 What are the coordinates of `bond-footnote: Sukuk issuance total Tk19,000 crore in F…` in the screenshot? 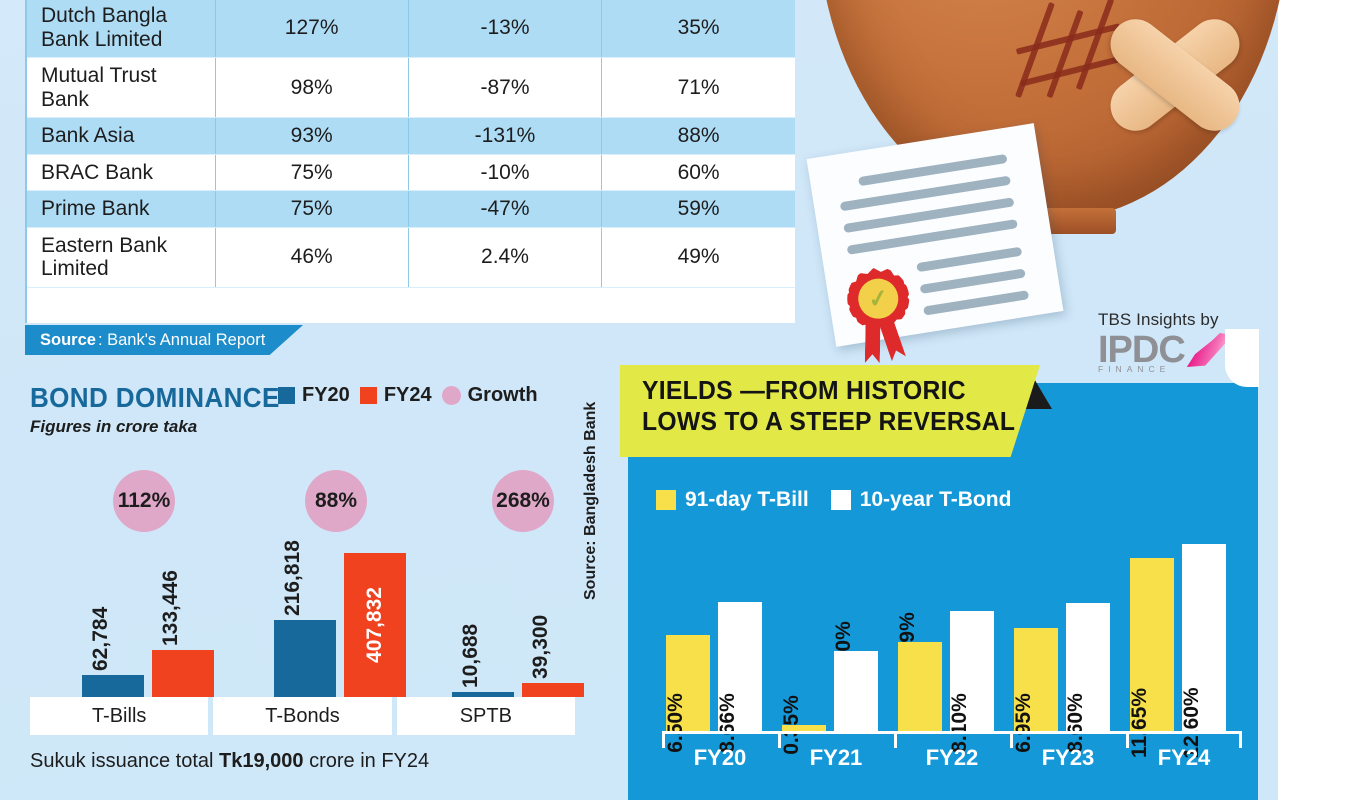 It's located at (229, 761).